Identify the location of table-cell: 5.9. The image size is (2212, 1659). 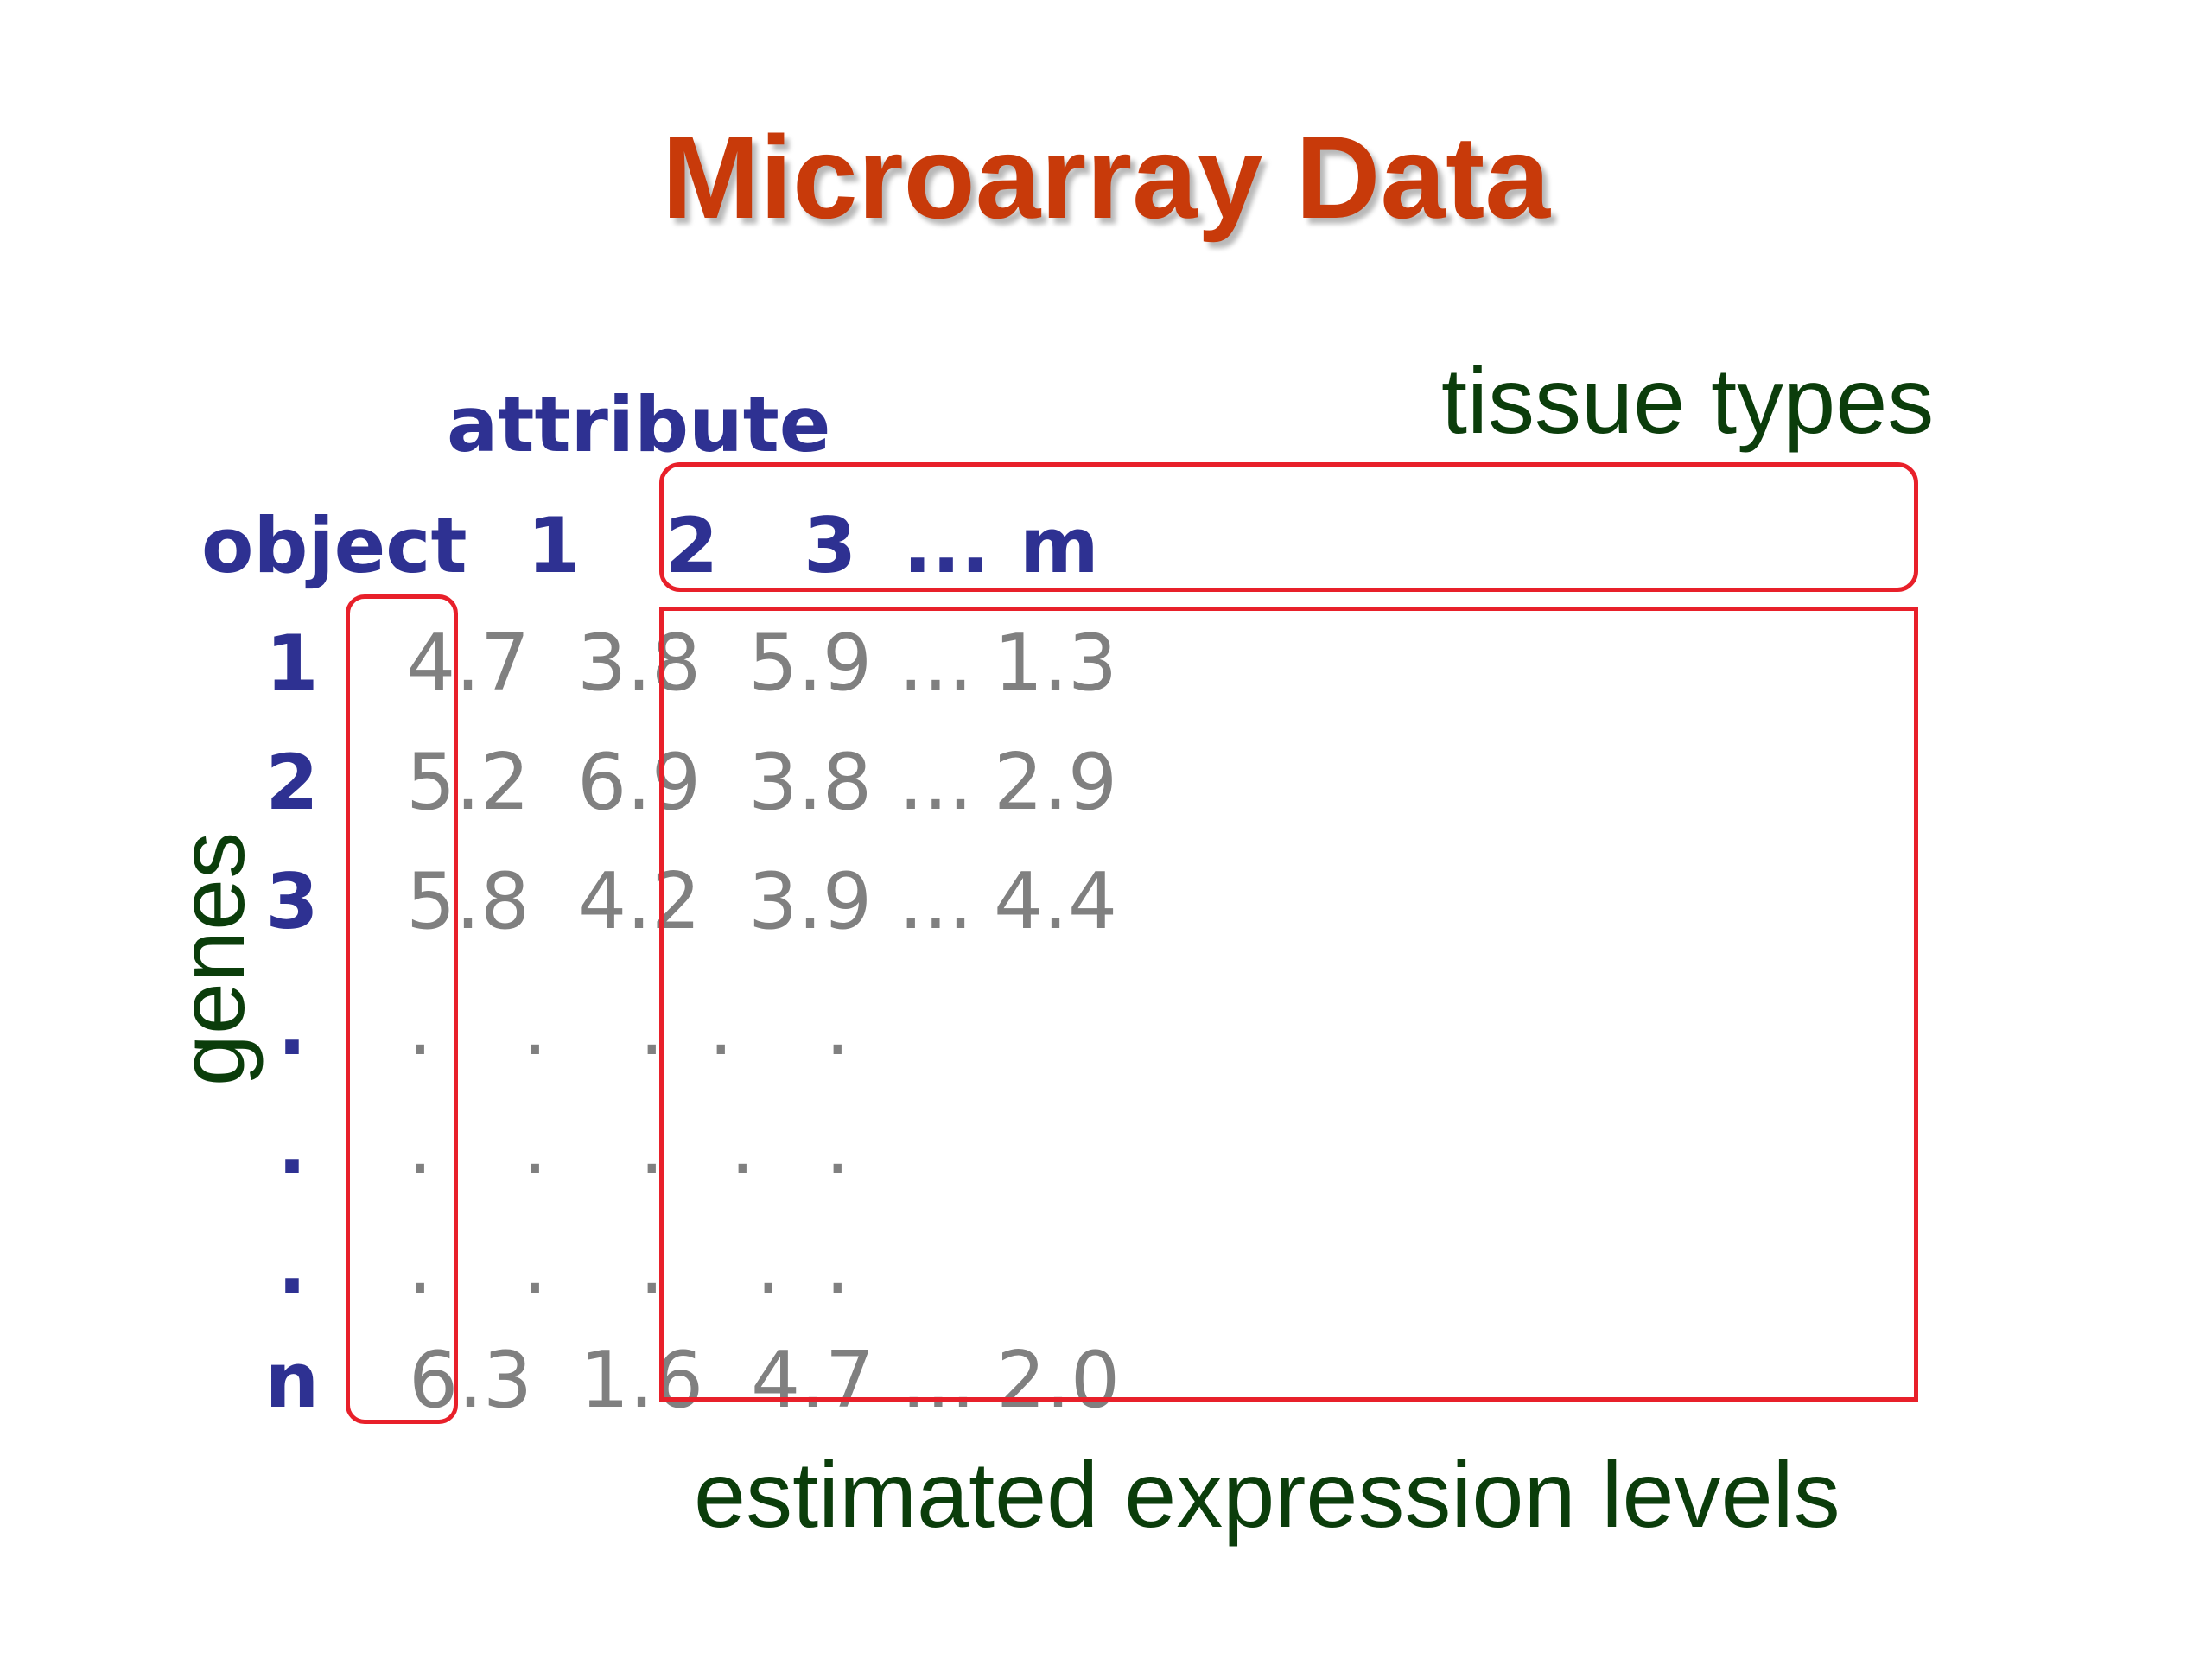
(810, 663).